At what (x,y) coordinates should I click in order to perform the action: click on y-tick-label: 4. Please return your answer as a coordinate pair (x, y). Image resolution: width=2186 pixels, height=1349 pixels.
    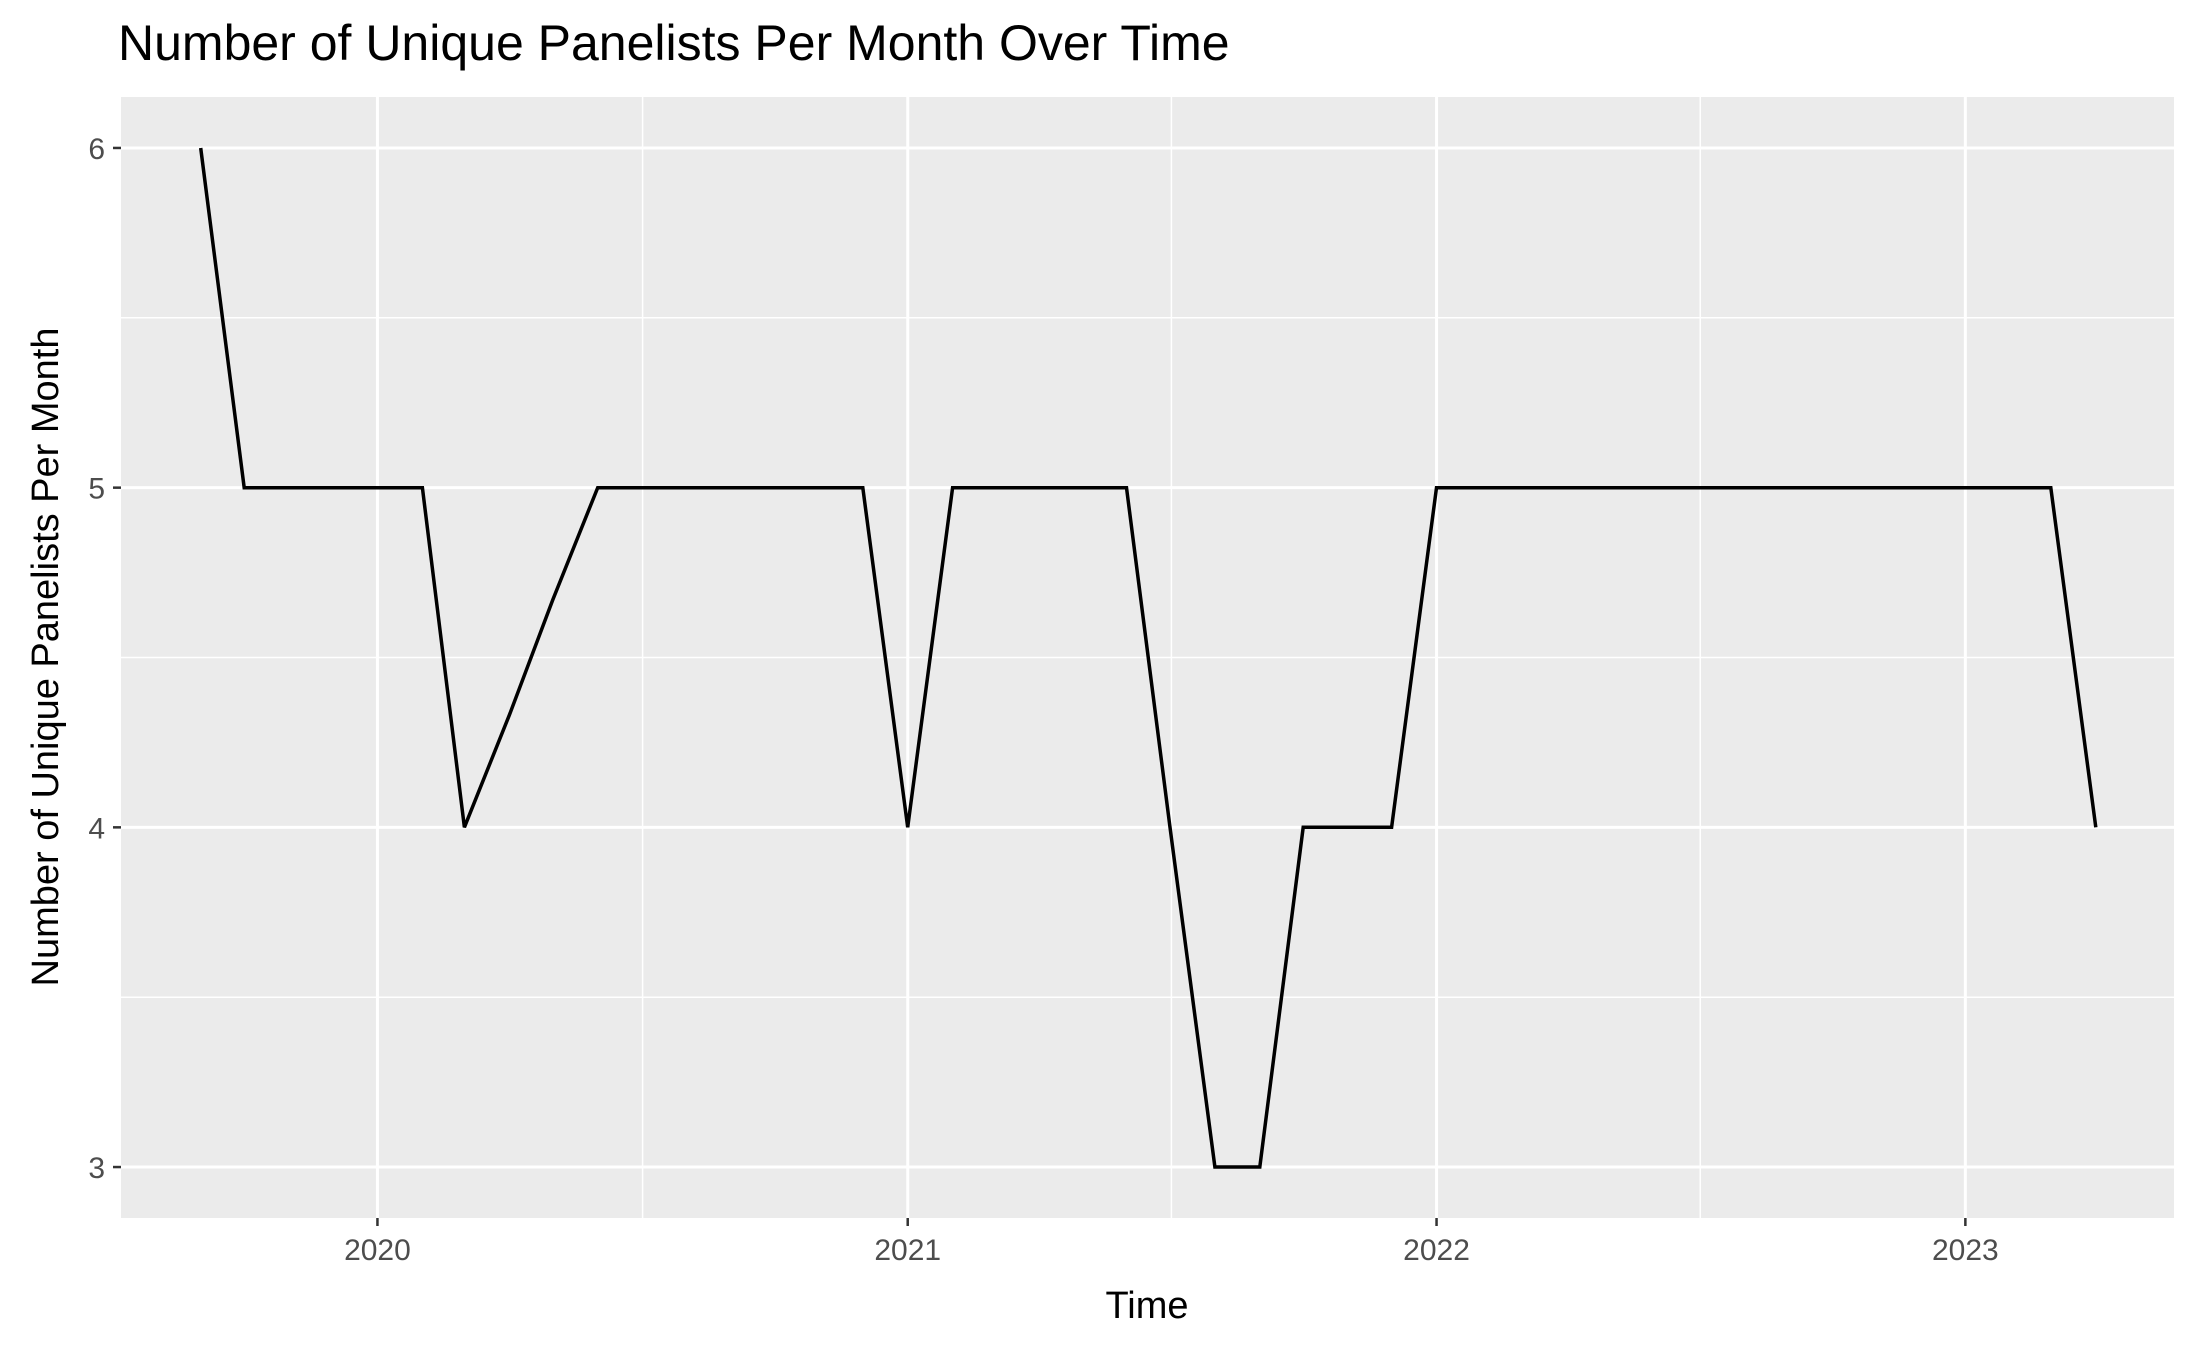
    Looking at the image, I should click on (96, 828).